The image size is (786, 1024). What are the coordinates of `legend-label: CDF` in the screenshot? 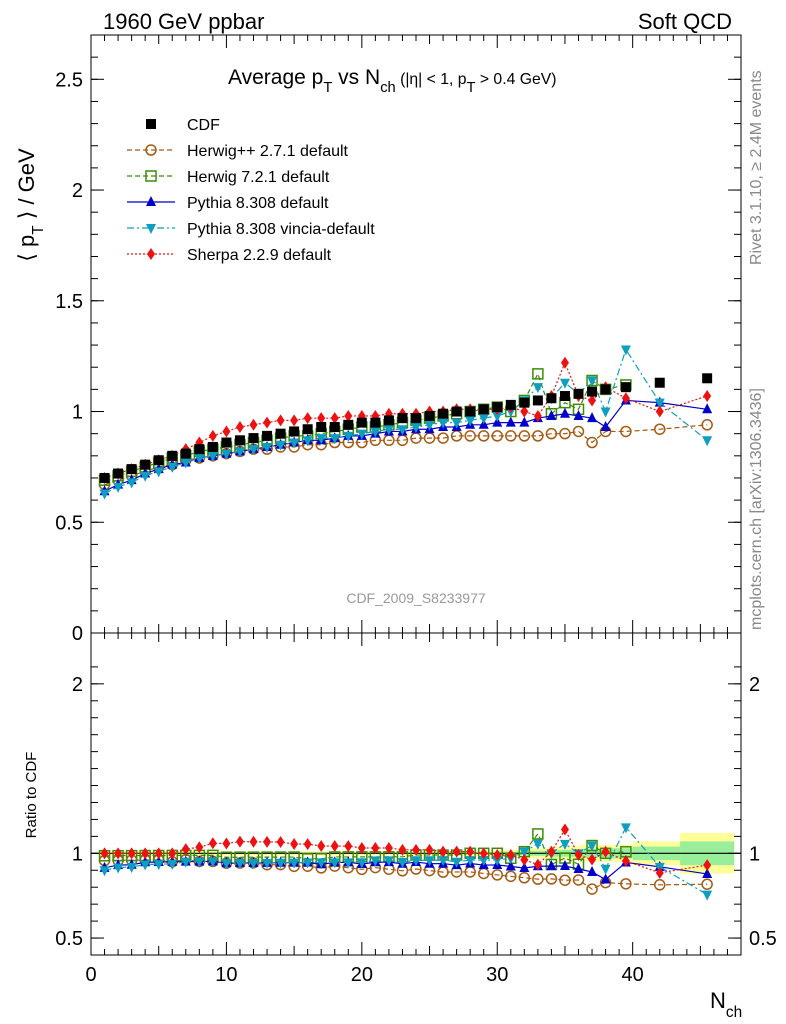 It's located at (203, 125).